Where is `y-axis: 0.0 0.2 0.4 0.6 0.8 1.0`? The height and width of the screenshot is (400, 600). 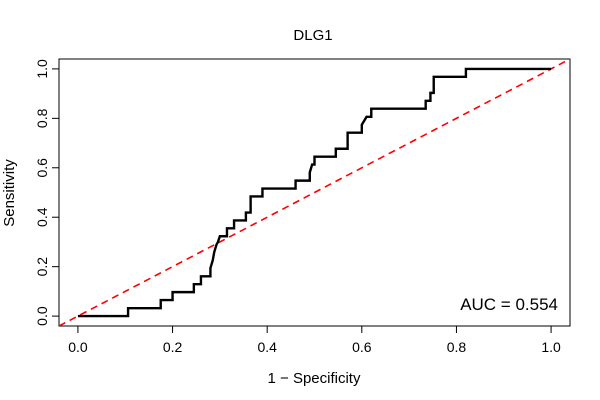
y-axis: 0.0 0.2 0.4 0.6 0.8 1.0 is located at coordinates (47, 192).